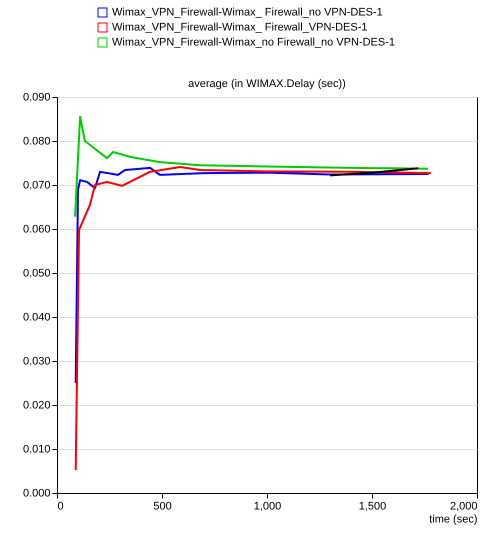 The height and width of the screenshot is (543, 494). Describe the element at coordinates (36, 274) in the screenshot. I see `y-tick-label: 0.050` at that location.